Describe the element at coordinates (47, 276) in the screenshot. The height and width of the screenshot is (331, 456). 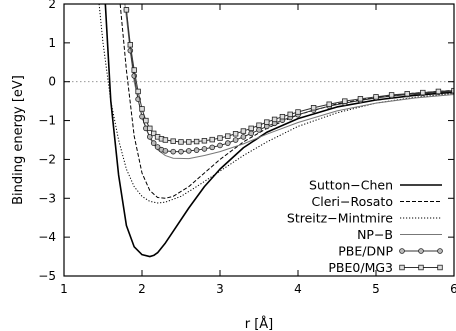
I see `y-tick-label: −5` at that location.